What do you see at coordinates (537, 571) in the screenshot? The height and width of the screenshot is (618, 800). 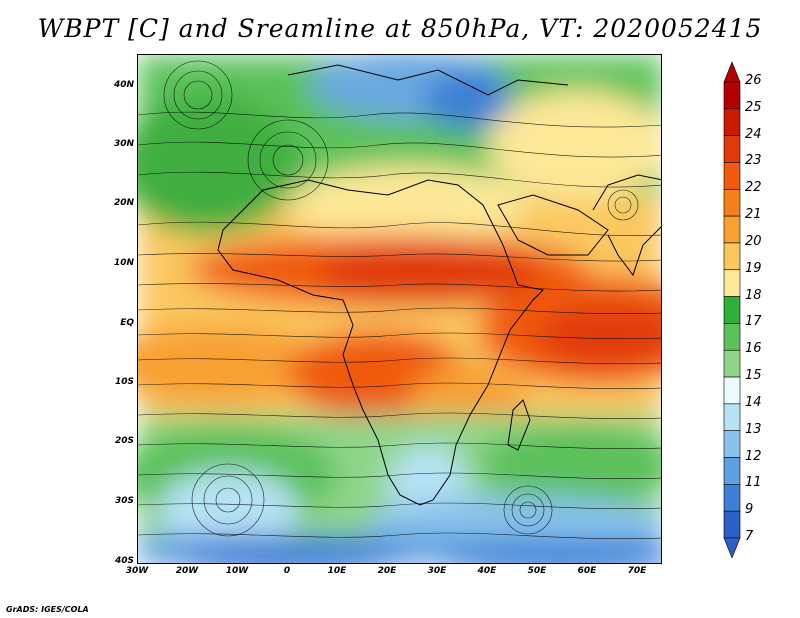 I see `lon-label: 50E` at bounding box center [537, 571].